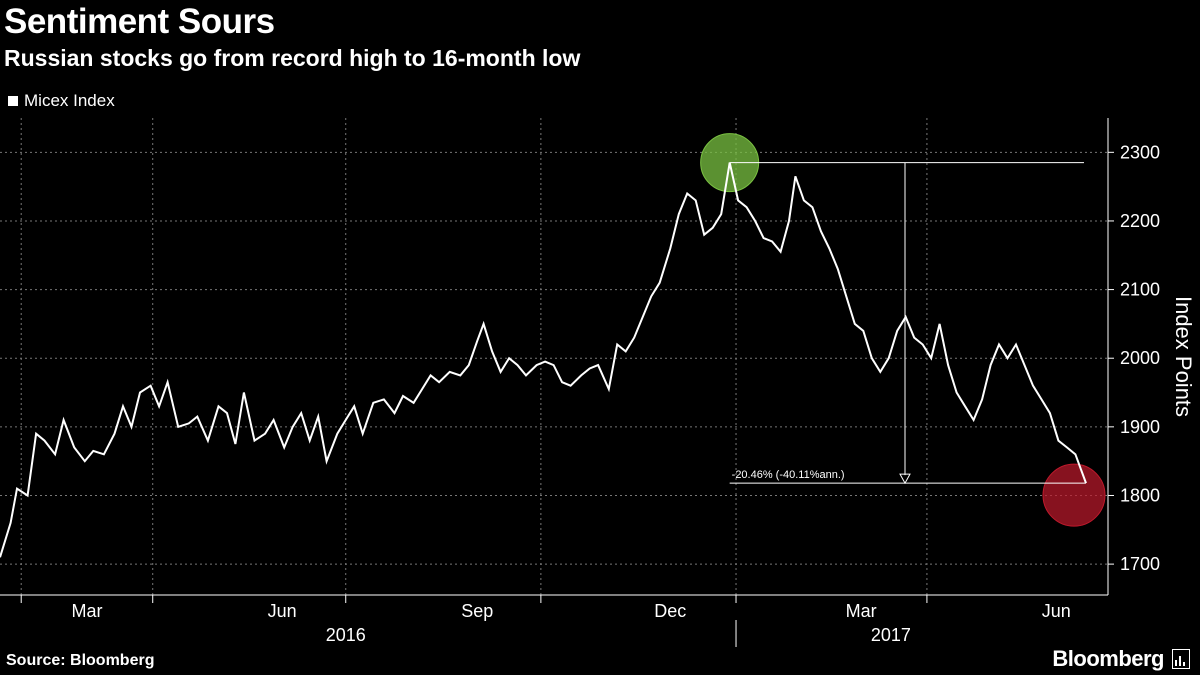 Image resolution: width=1200 pixels, height=675 pixels. I want to click on legend-swatch, so click(13, 101).